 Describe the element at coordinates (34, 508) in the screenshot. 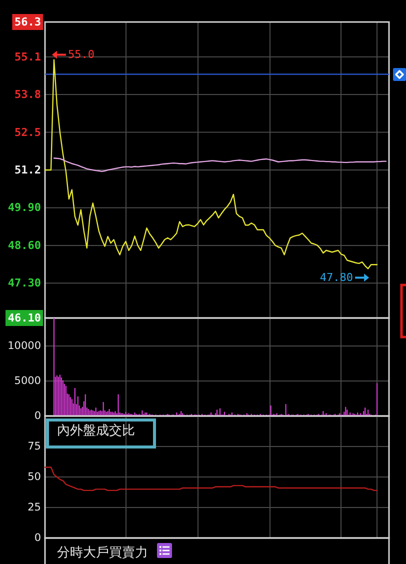

I see `y-tick-label: 25` at that location.